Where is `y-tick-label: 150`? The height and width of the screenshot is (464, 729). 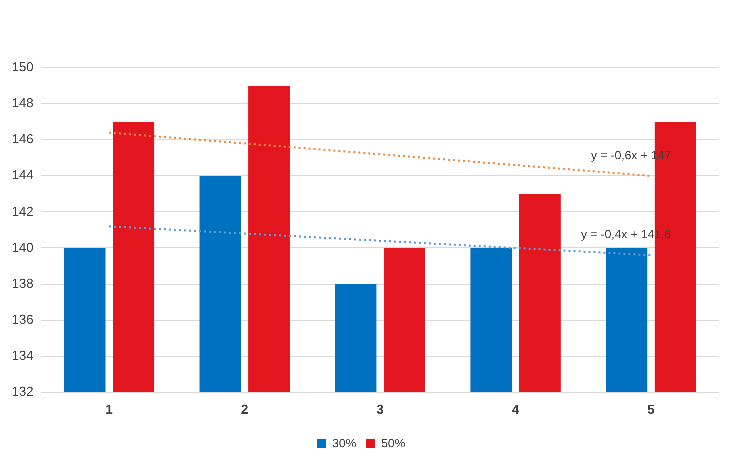 y-tick-label: 150 is located at coordinates (23, 67).